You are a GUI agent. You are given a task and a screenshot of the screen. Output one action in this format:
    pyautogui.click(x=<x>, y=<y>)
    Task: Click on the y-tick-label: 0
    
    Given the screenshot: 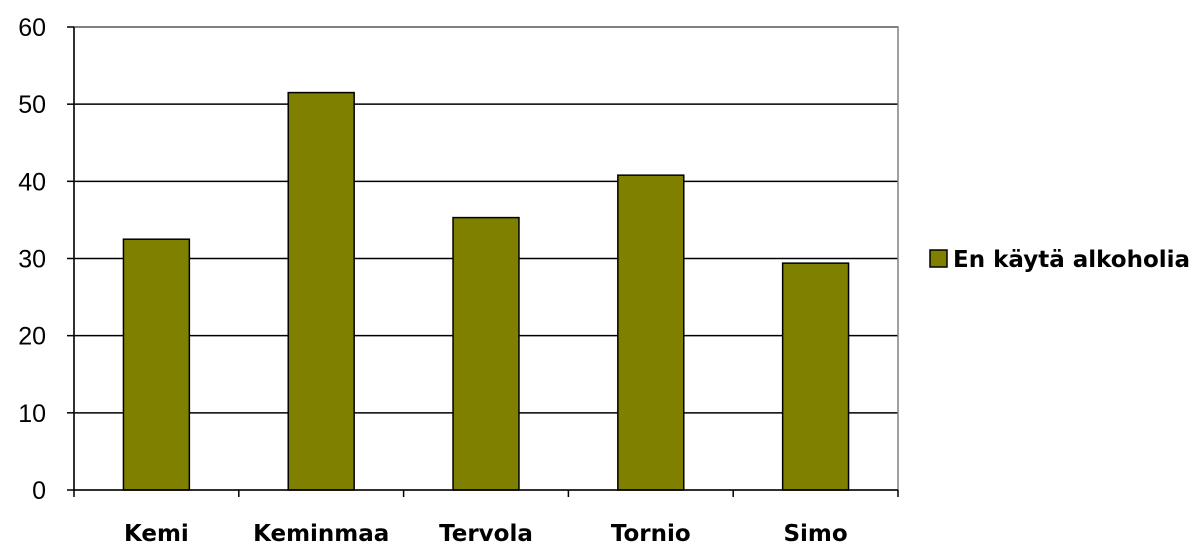 What is the action you would take?
    pyautogui.click(x=39, y=491)
    